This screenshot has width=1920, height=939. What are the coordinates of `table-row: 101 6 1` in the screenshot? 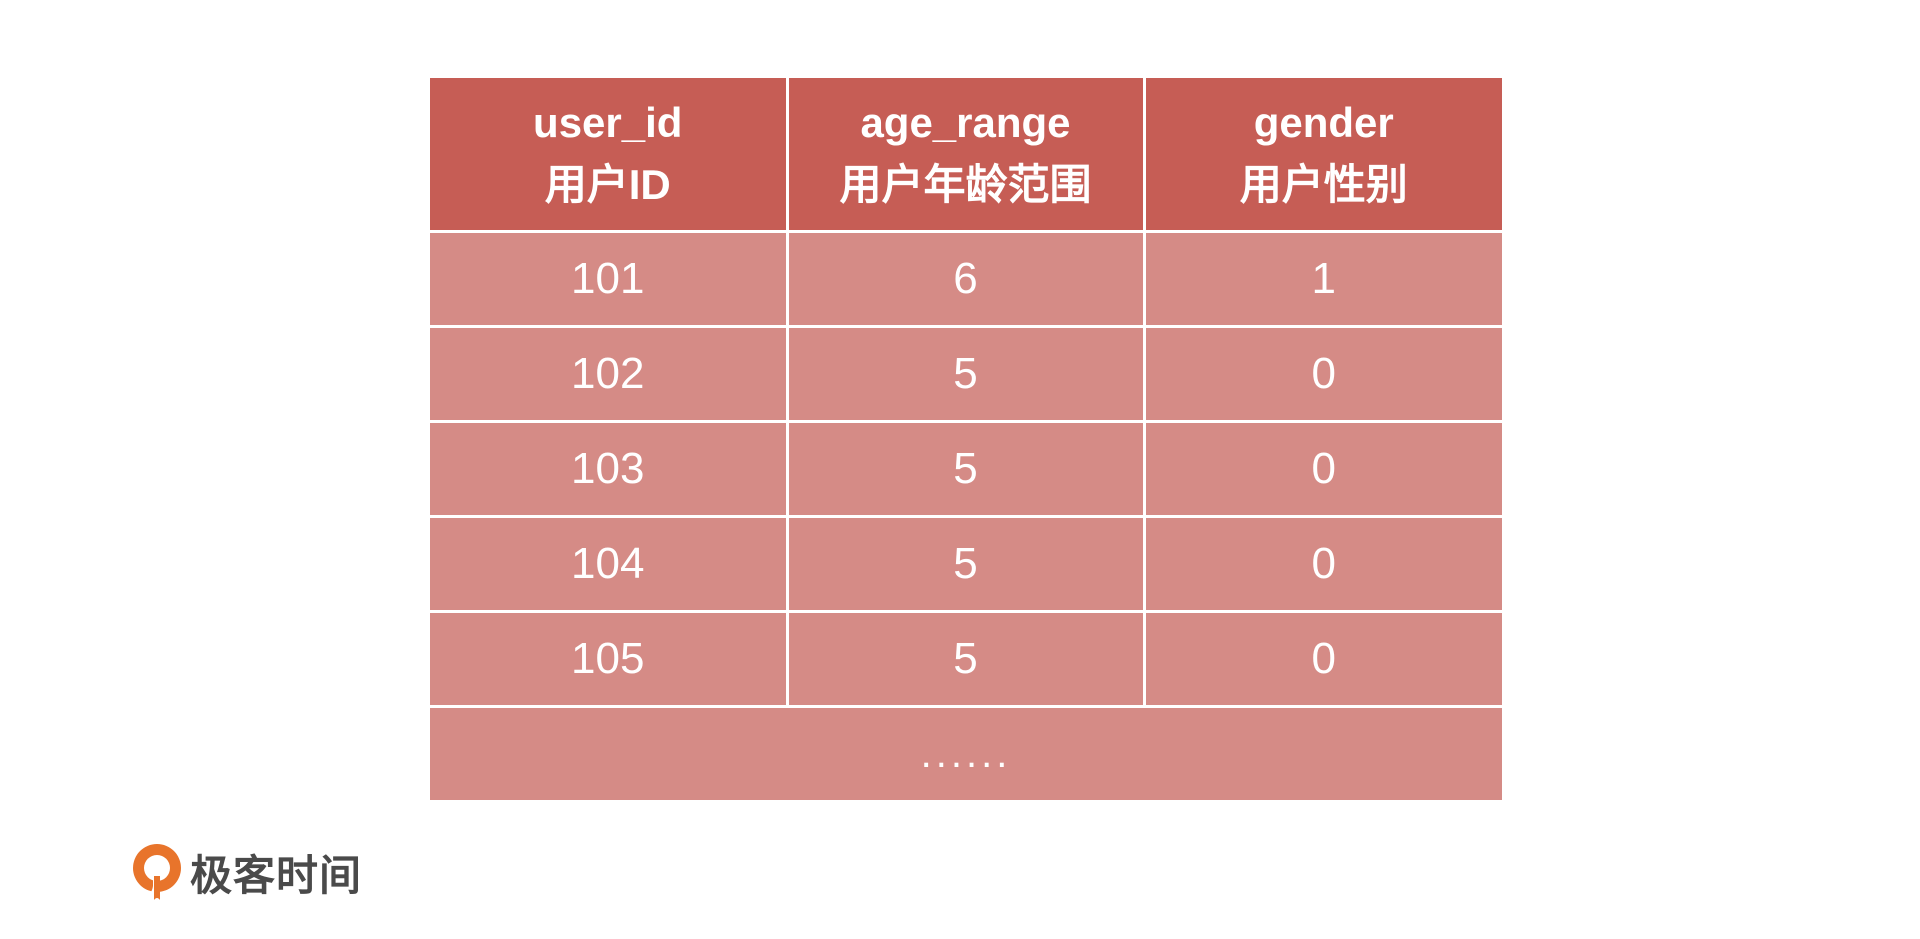 It's located at (966, 279).